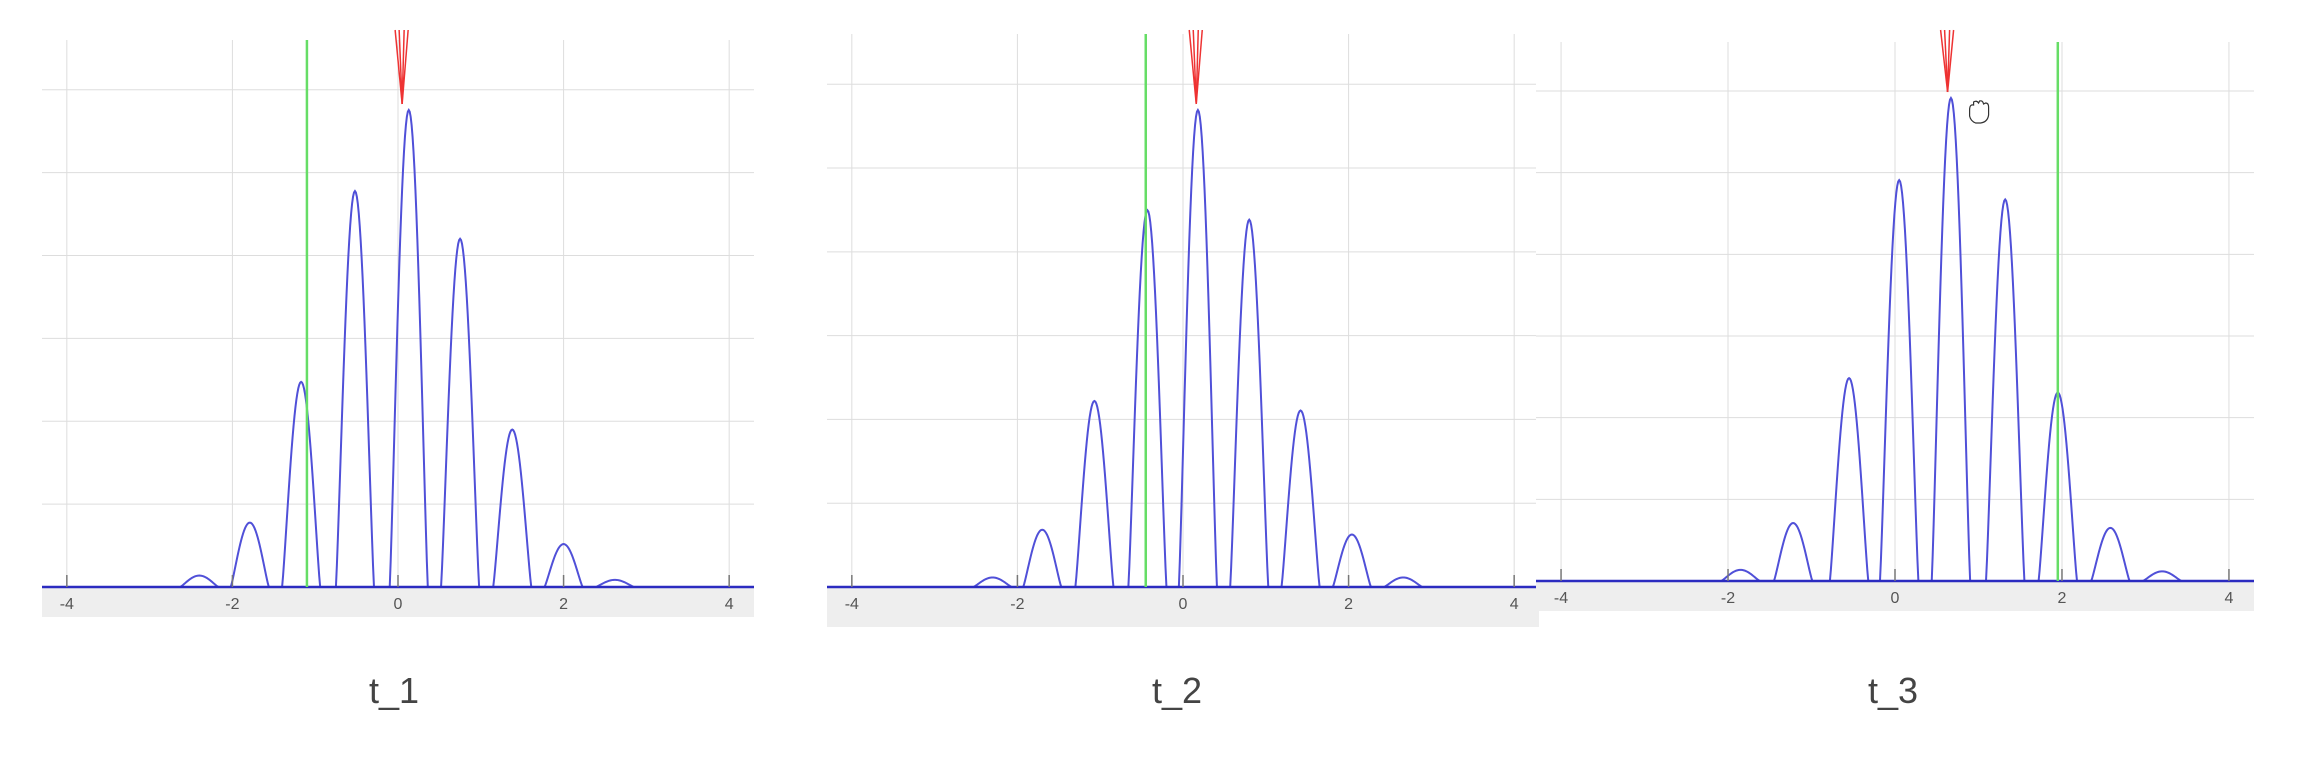 The image size is (2298, 764). What do you see at coordinates (1177, 690) in the screenshot?
I see `chart-caption-t2: t_2` at bounding box center [1177, 690].